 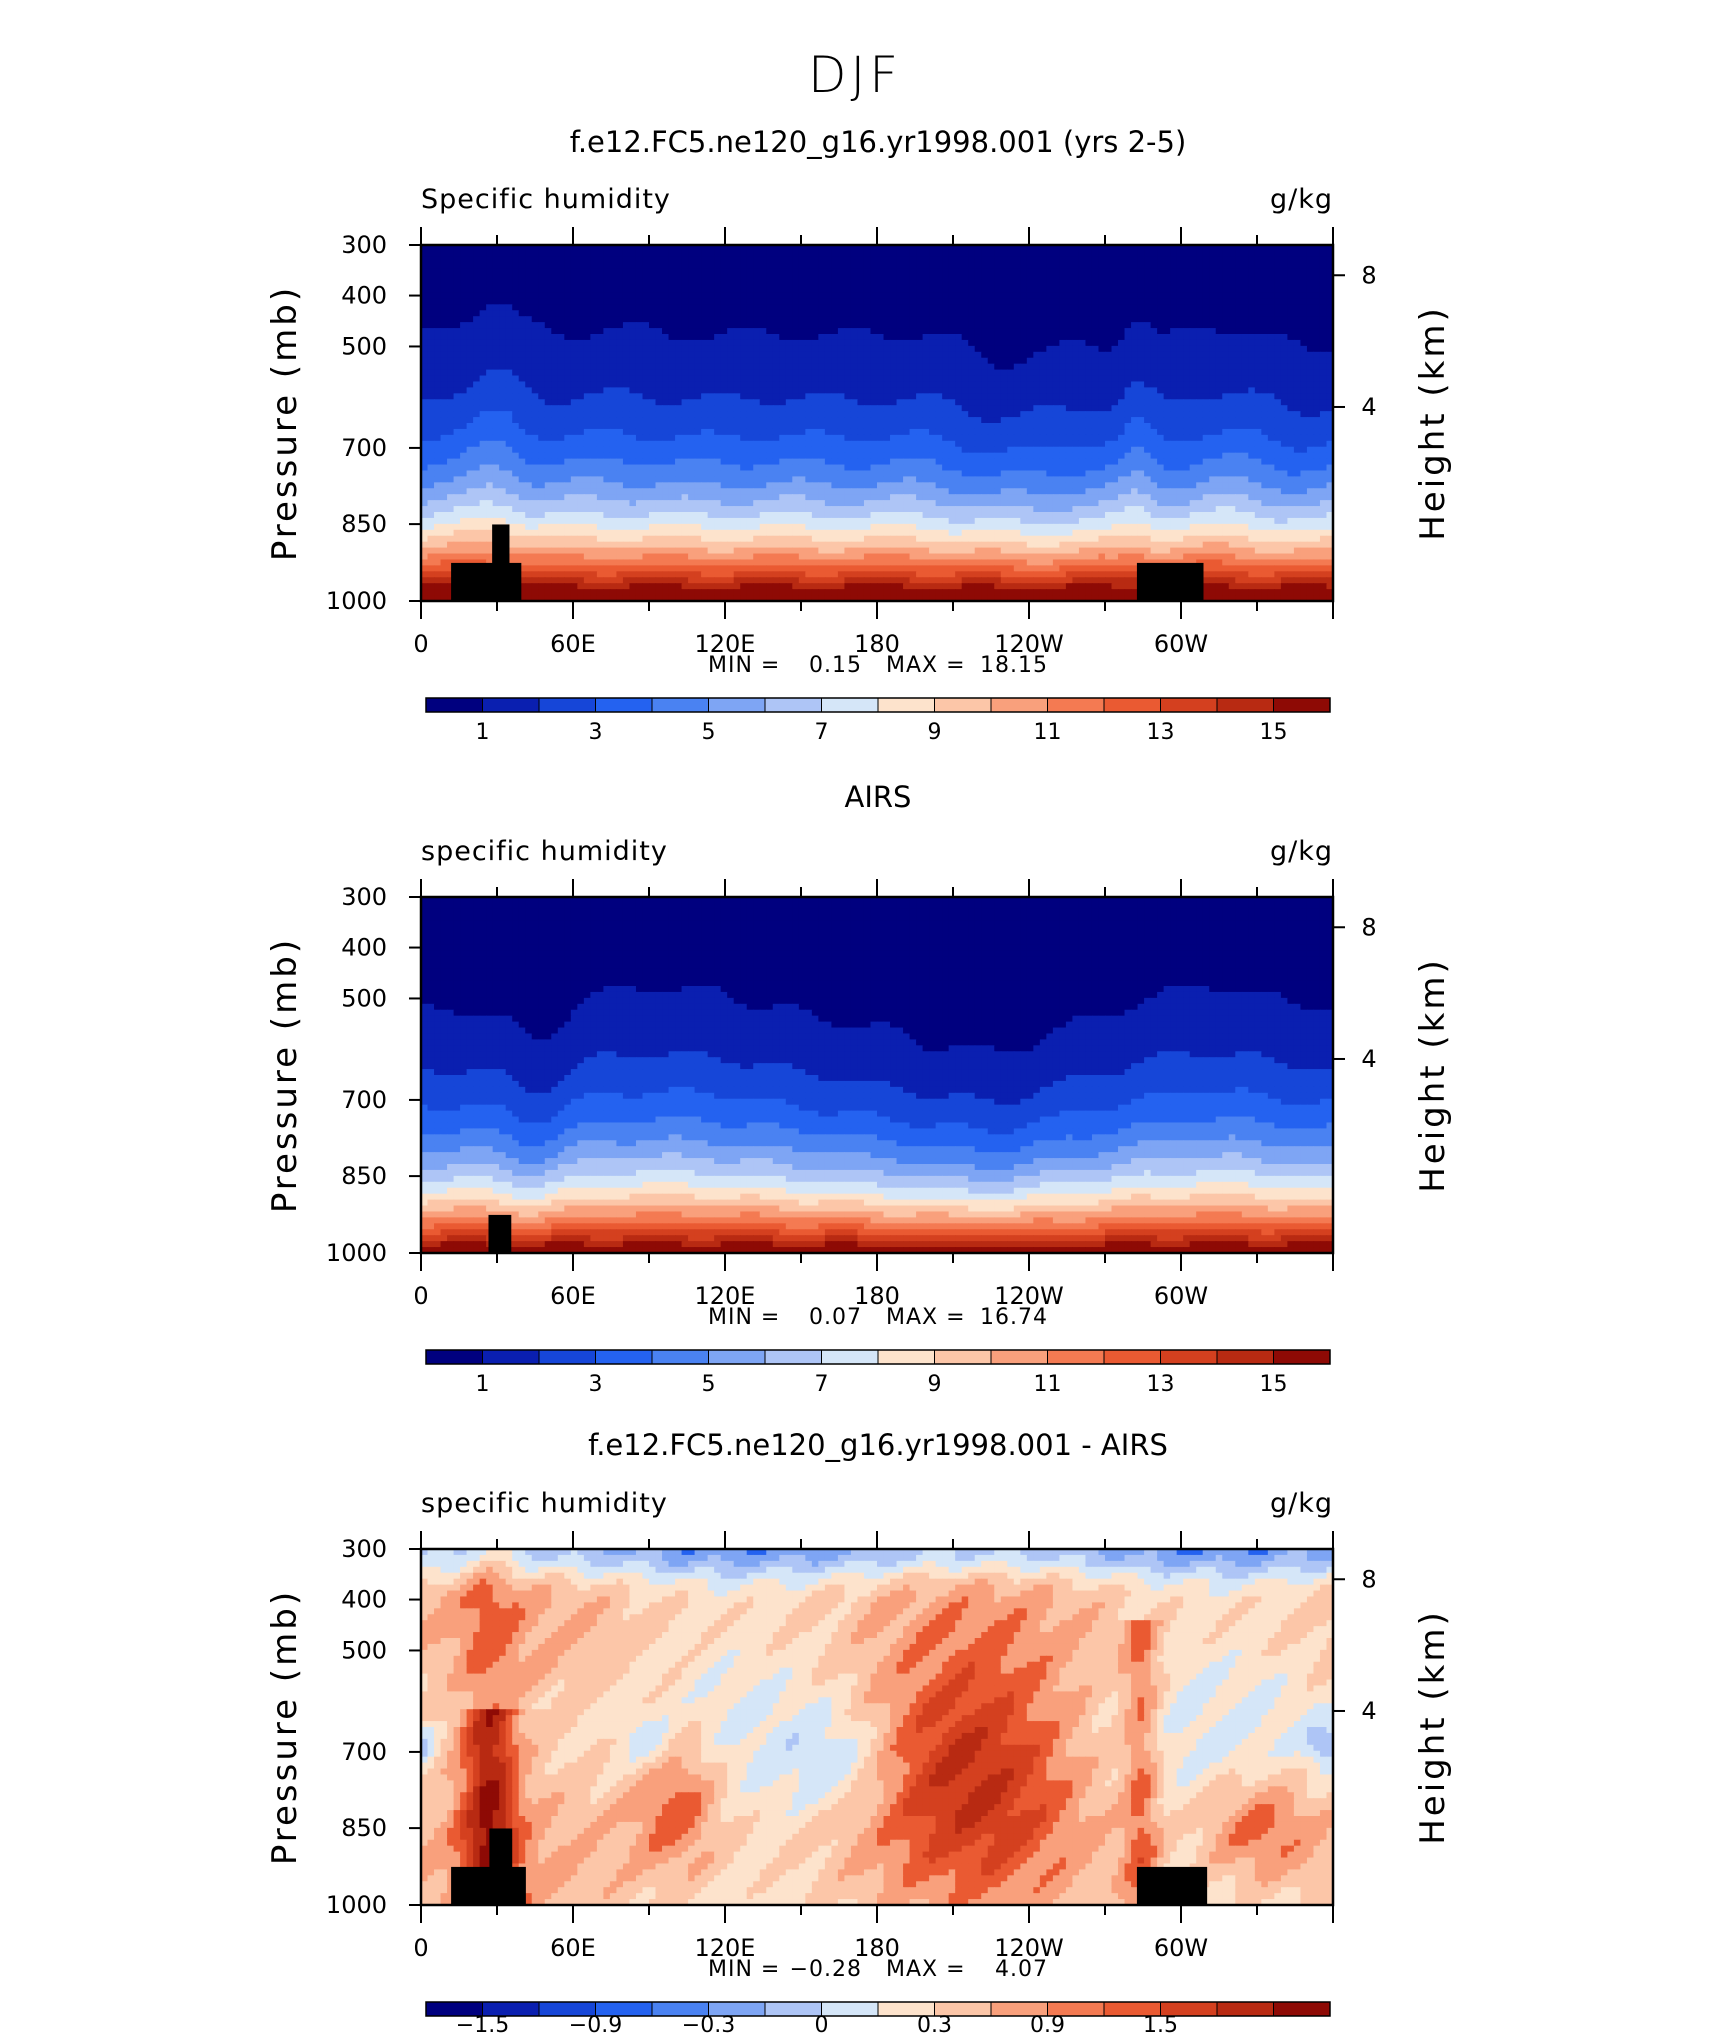 What do you see at coordinates (835, 1317) in the screenshot?
I see `min-value: 0.07` at bounding box center [835, 1317].